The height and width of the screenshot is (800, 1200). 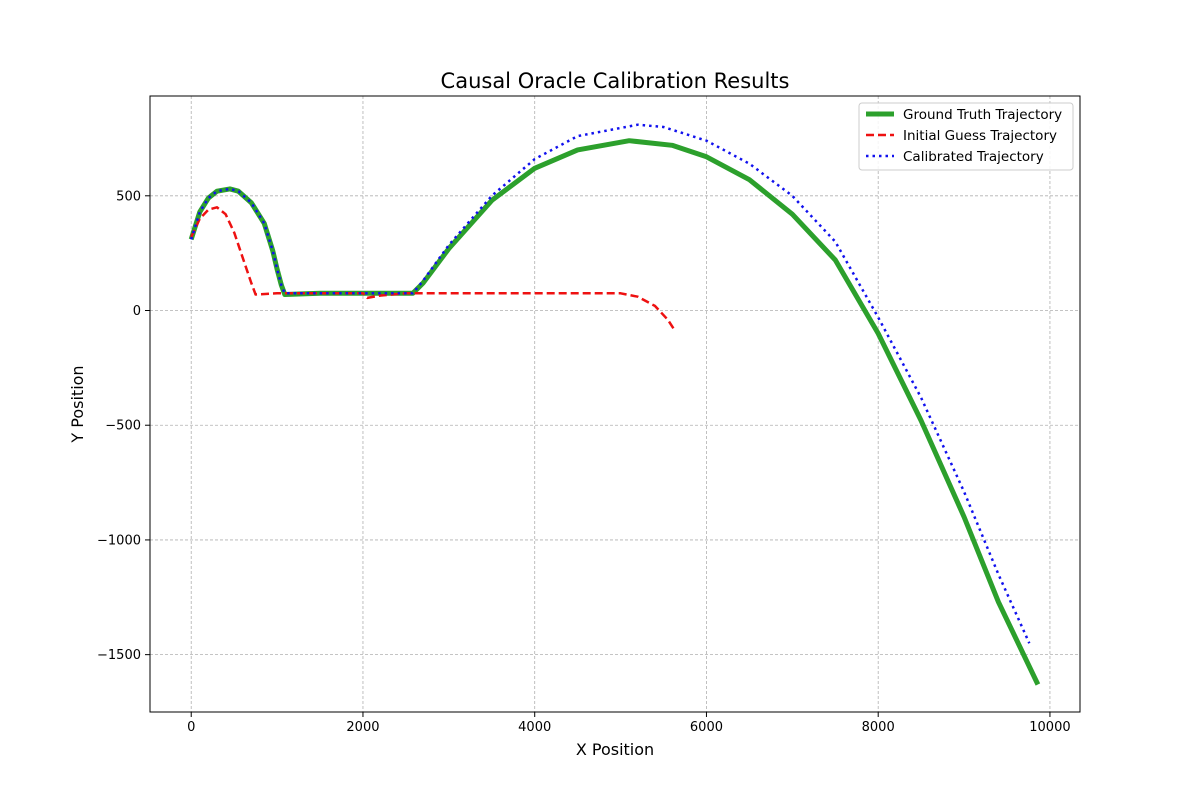 I want to click on x-tick-label: 0, so click(x=191, y=727).